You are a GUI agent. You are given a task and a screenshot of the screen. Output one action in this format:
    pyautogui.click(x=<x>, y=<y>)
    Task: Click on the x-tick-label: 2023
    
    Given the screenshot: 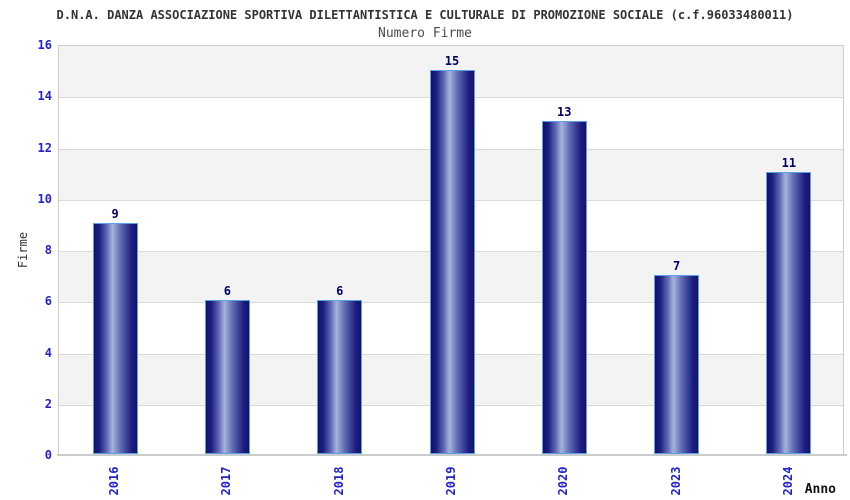 What is the action you would take?
    pyautogui.click(x=675, y=481)
    